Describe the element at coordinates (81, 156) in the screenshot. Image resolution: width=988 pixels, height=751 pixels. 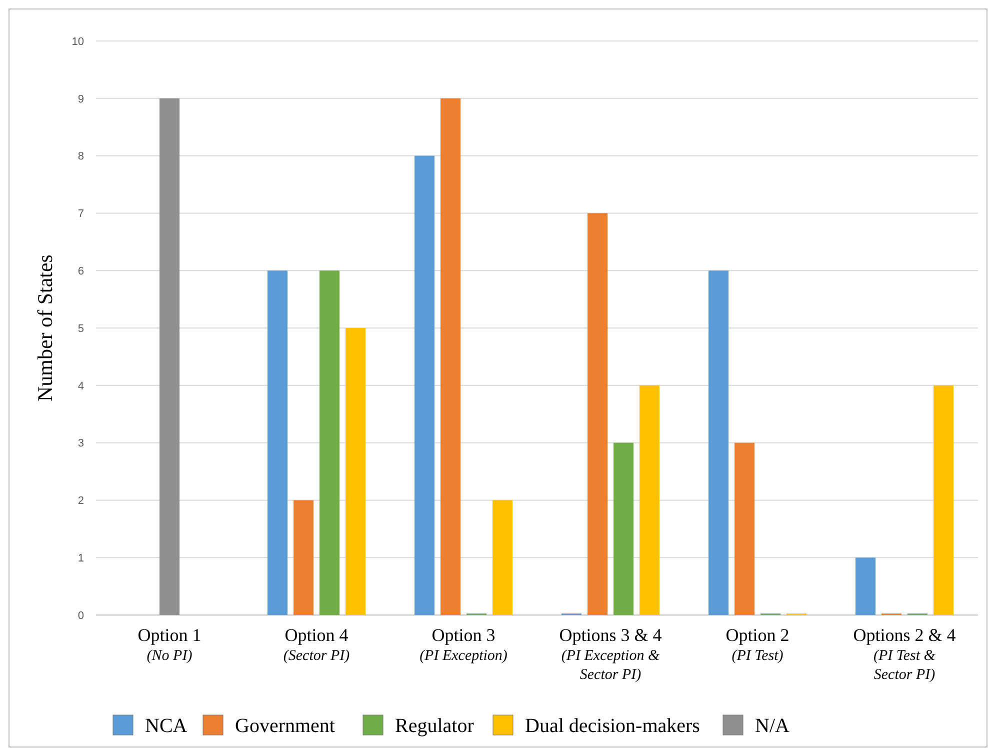
I see `y-tick-label: 8` at that location.